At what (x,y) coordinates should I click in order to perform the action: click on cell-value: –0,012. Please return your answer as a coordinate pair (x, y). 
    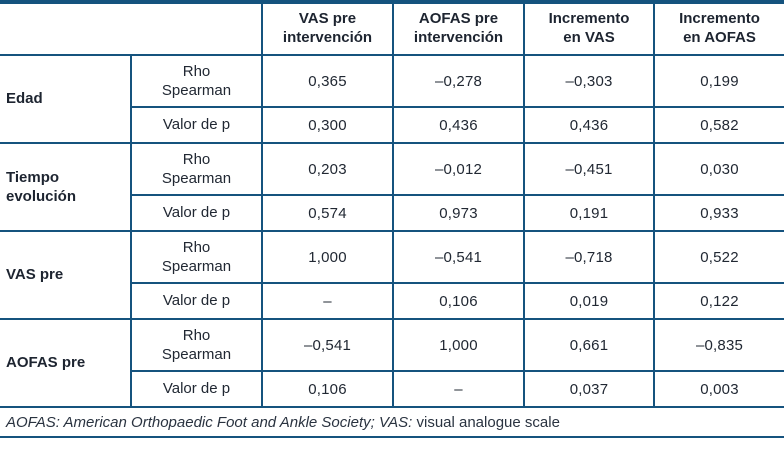
    Looking at the image, I should click on (458, 169).